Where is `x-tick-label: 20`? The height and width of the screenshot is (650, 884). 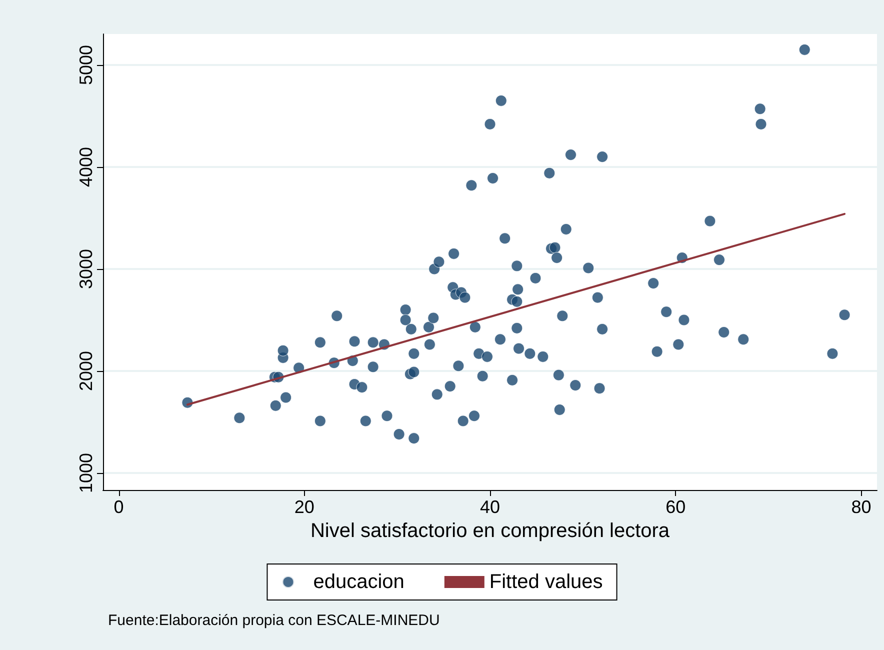
x-tick-label: 20 is located at coordinates (304, 507).